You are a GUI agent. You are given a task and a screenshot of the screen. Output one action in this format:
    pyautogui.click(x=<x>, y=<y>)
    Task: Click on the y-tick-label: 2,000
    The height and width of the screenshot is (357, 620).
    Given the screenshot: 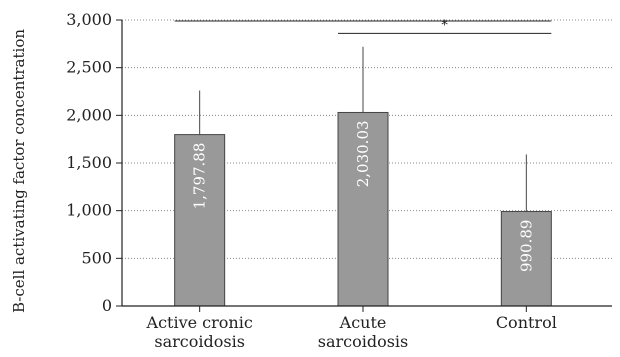 What is the action you would take?
    pyautogui.click(x=89, y=114)
    